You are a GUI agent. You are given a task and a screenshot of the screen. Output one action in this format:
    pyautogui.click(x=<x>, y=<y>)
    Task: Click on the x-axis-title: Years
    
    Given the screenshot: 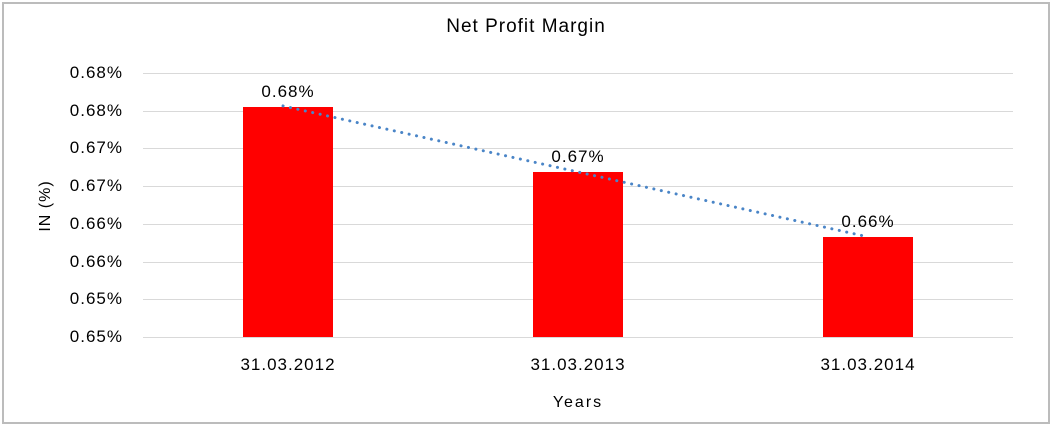 What is the action you would take?
    pyautogui.click(x=578, y=402)
    